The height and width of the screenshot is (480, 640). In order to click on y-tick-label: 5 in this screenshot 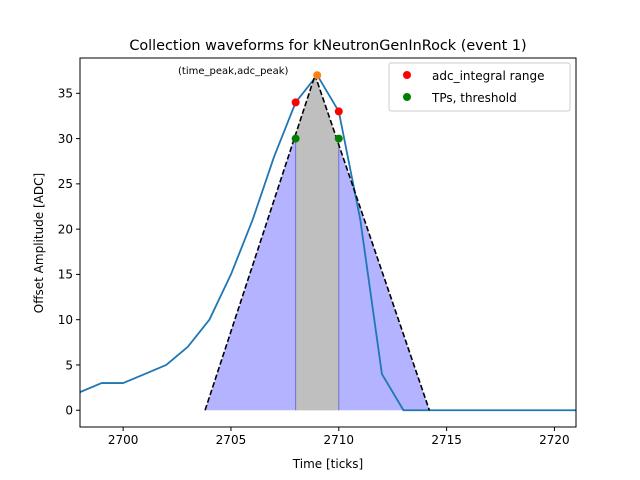, I will do `click(69, 365)`.